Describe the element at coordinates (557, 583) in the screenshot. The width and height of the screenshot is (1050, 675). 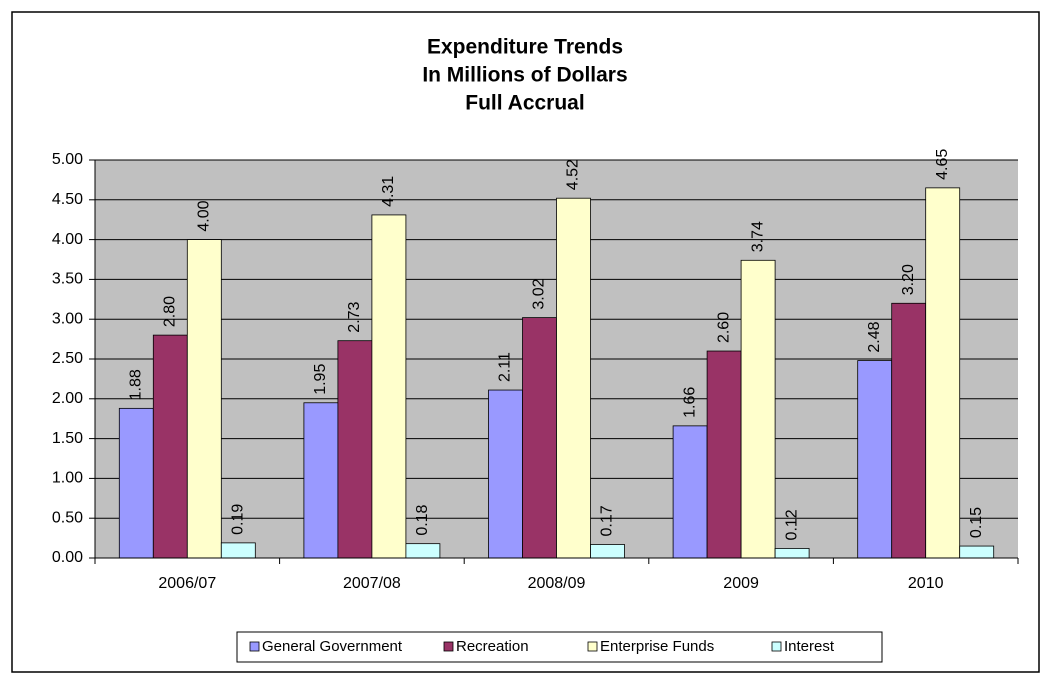
I see `x-tick-label: 2008/09` at that location.